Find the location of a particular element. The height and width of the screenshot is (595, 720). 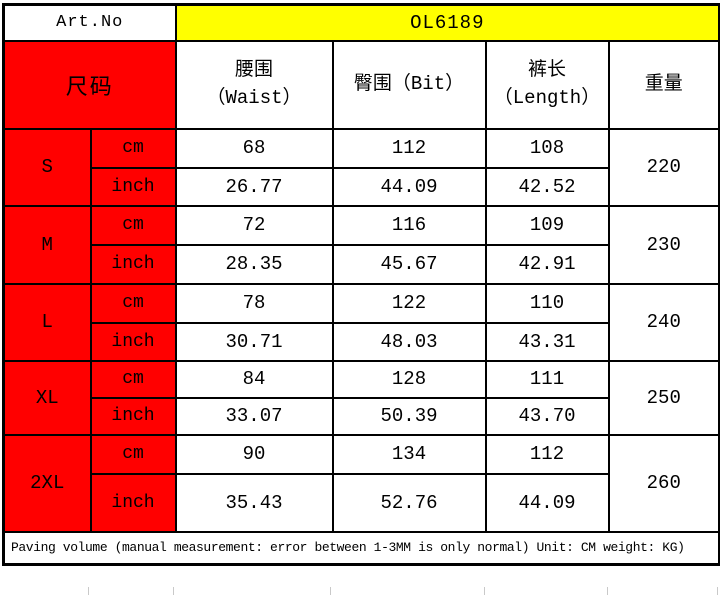

table-row-l-inch: inch 30.71 48.03 43.31 is located at coordinates (362, 341).